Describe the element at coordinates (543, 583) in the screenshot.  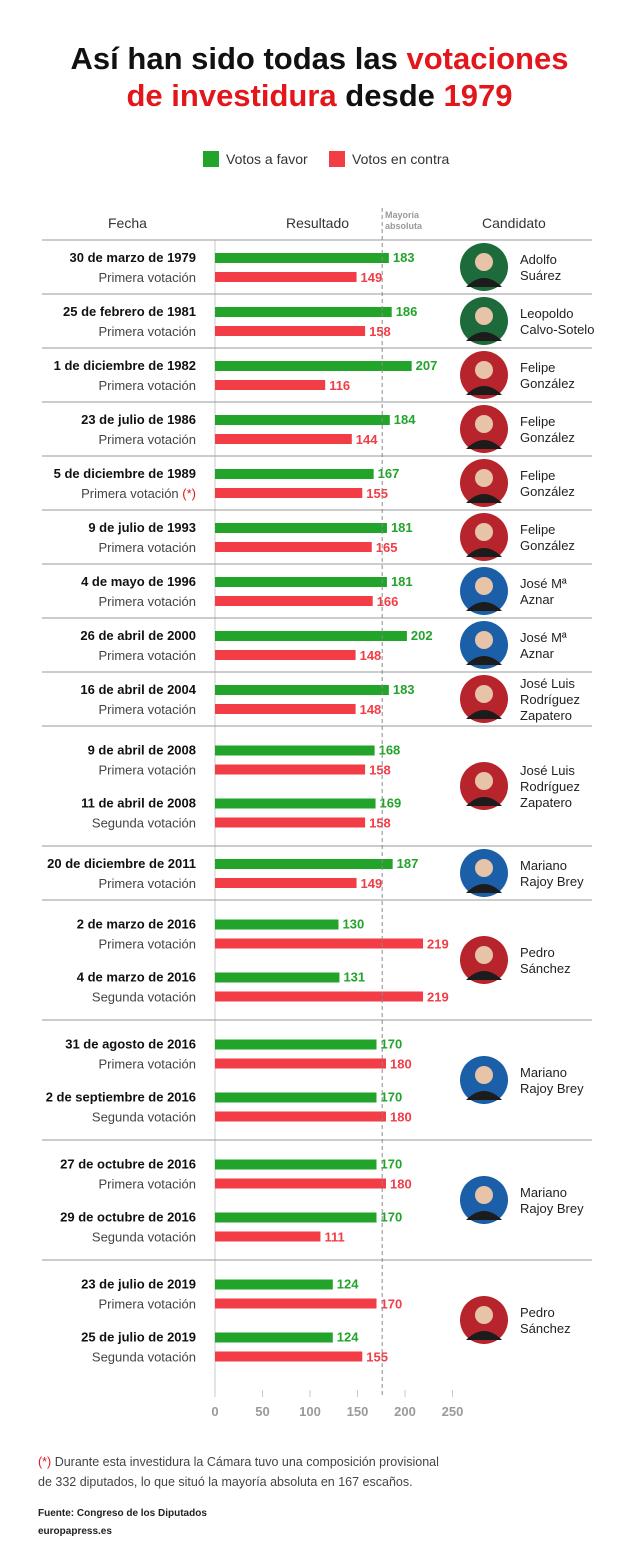
I see `candidate-name-line: José Mª` at that location.